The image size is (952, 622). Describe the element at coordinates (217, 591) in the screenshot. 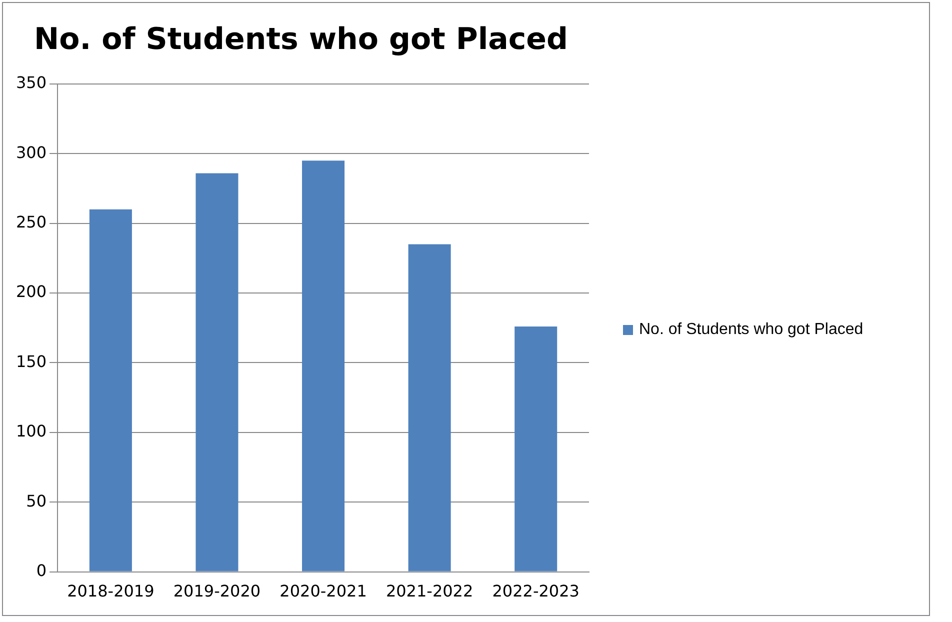

I see `x-tick-label: 2019-2020` at that location.